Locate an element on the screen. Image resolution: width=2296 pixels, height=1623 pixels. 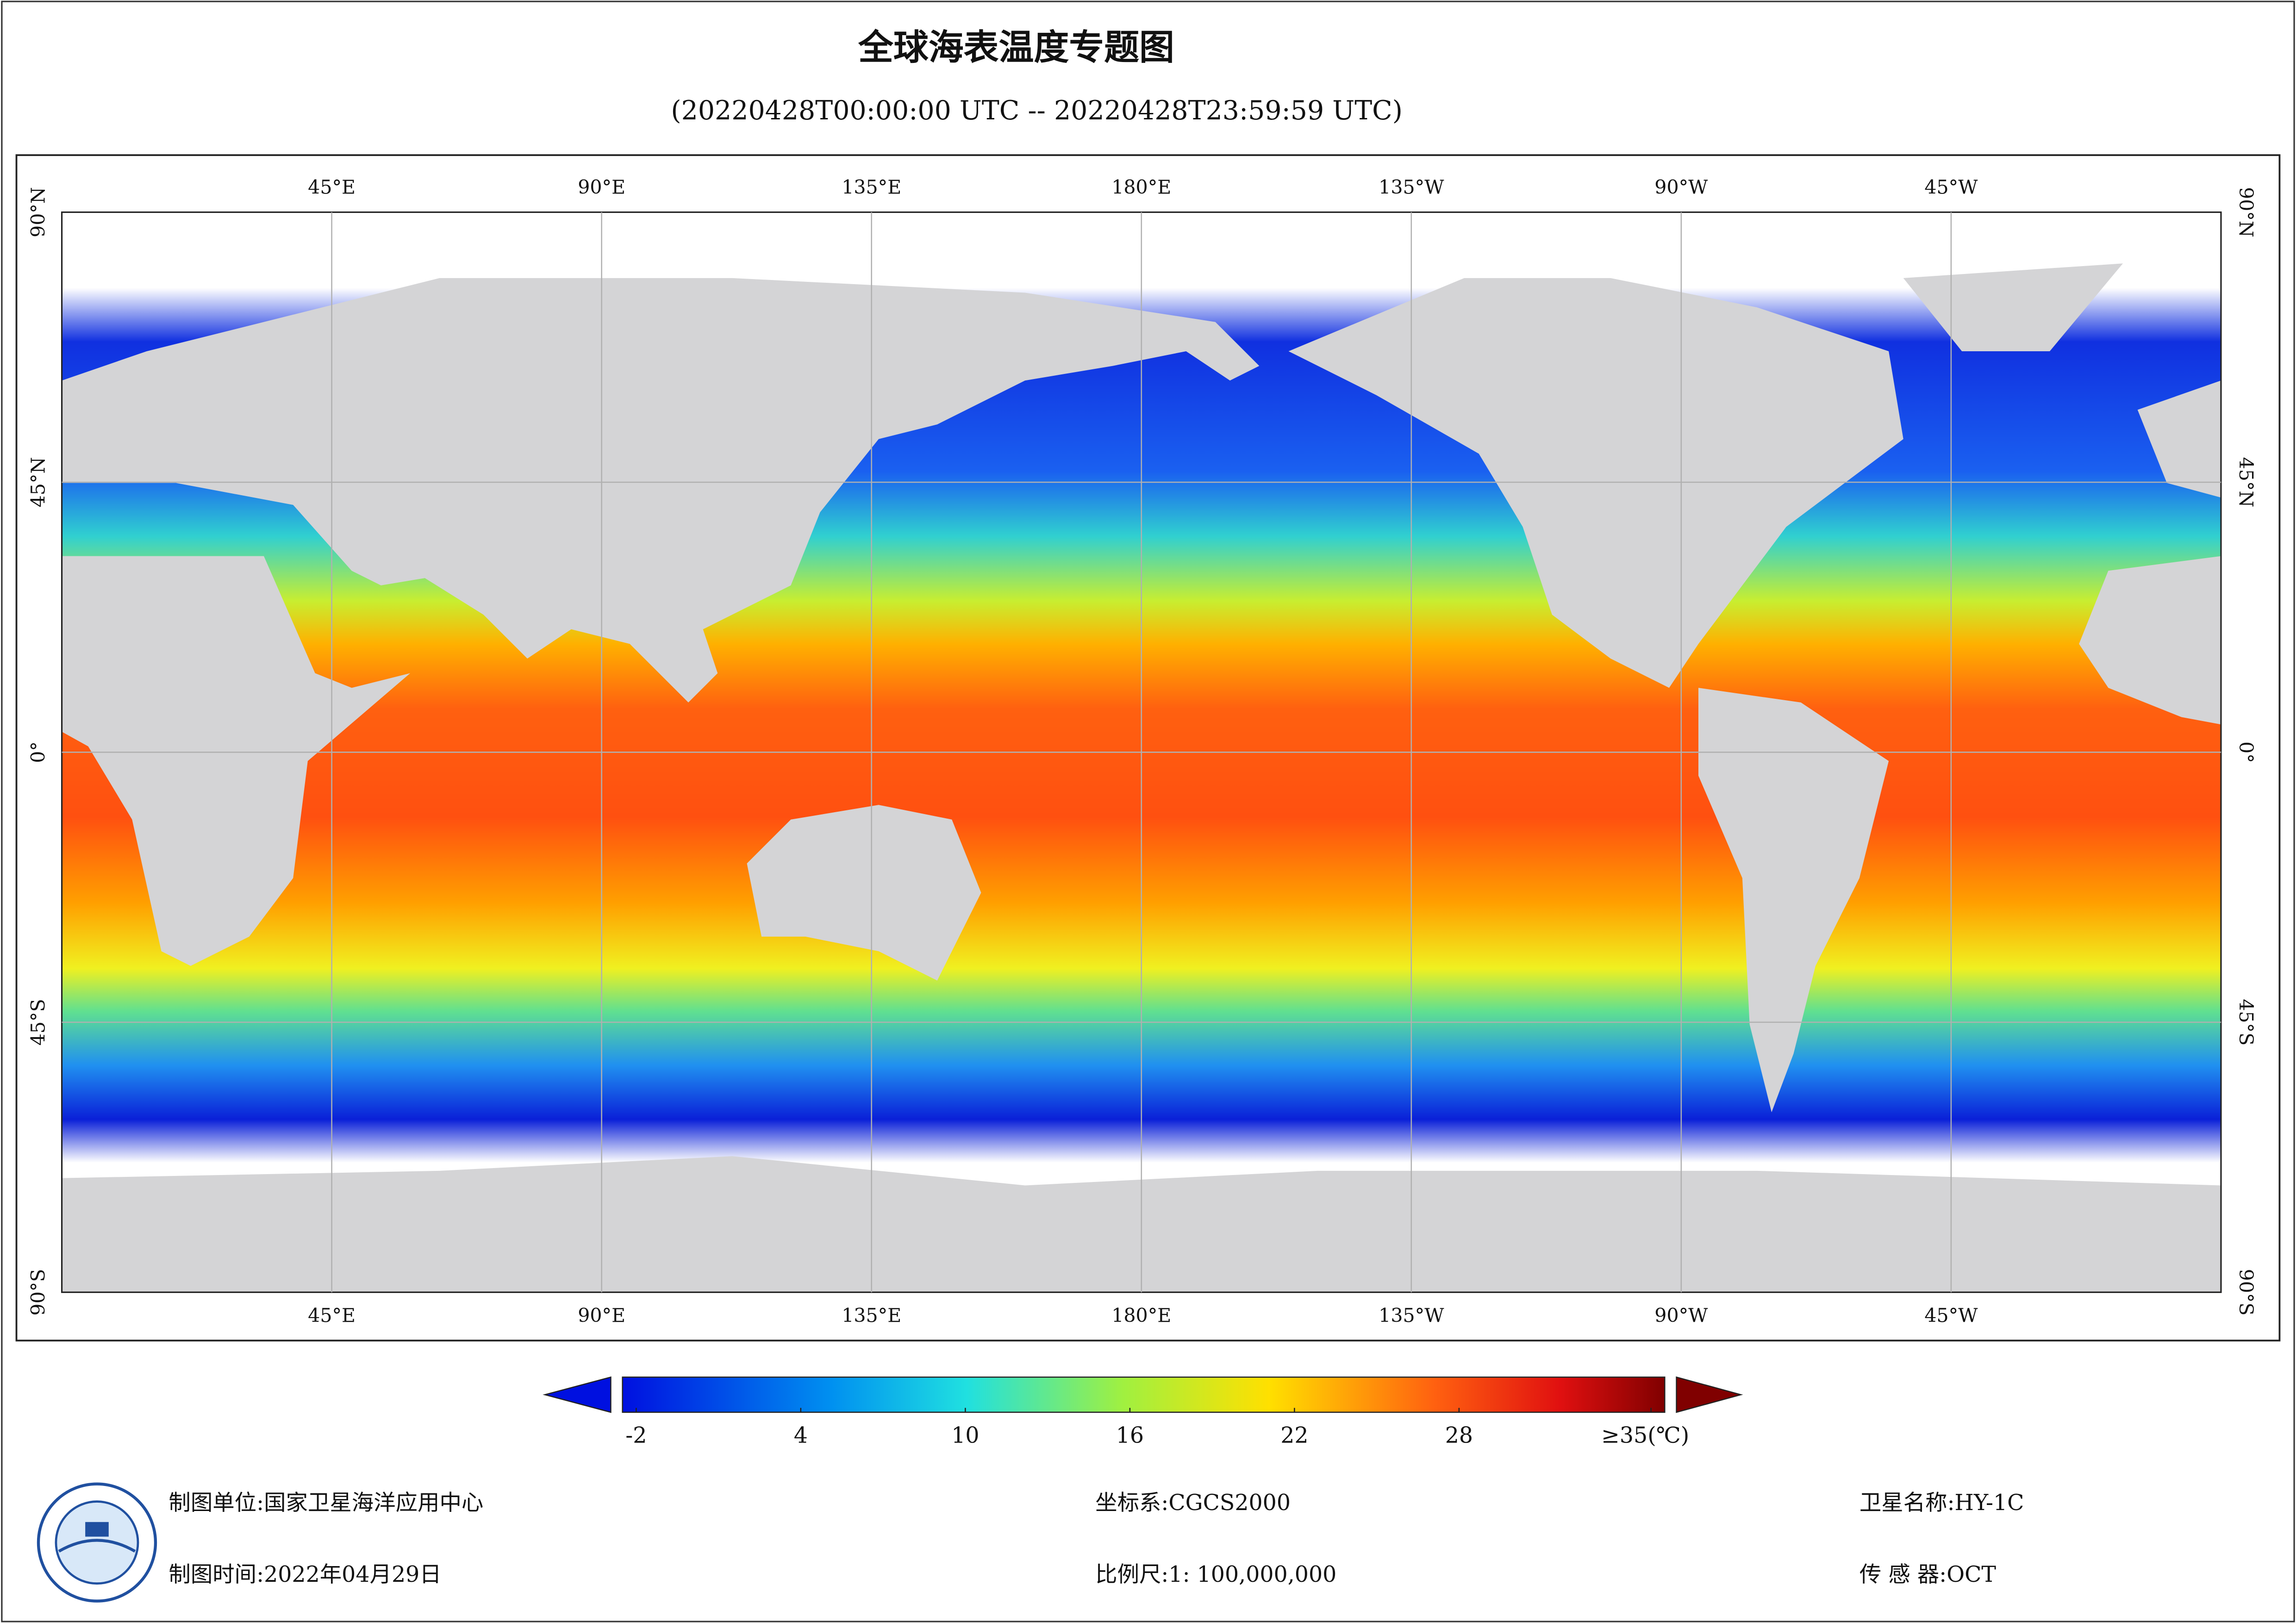
footer-sensor: 传 感 器:OCT is located at coordinates (1928, 1574).